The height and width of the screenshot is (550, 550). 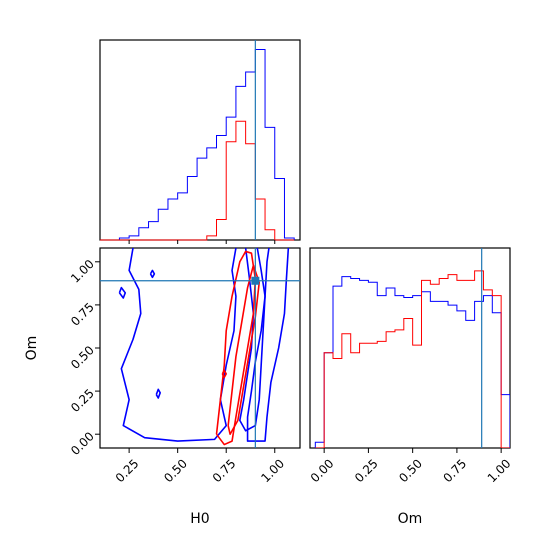 What do you see at coordinates (32, 348) in the screenshot?
I see `y-axis-label-om: Om` at bounding box center [32, 348].